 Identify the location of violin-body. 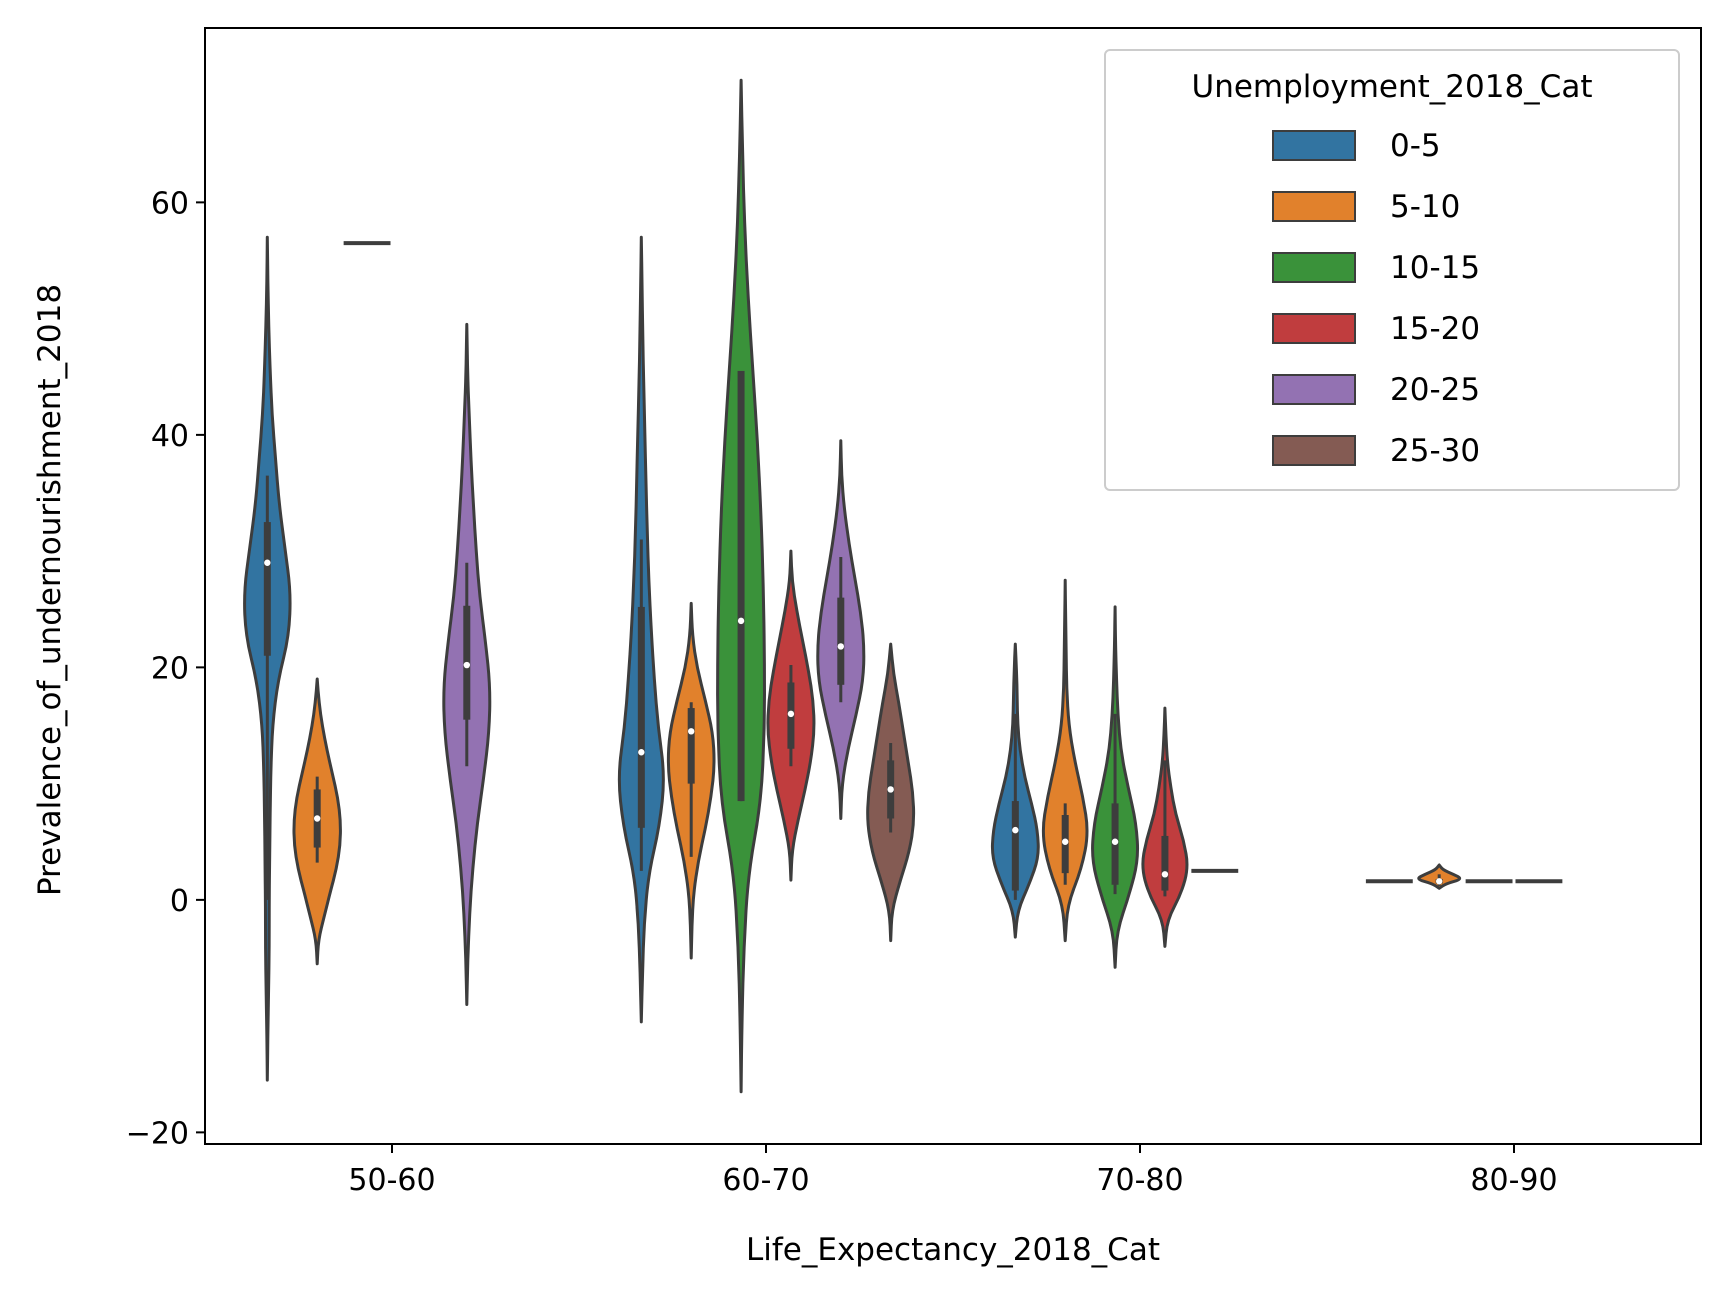
(1065, 760).